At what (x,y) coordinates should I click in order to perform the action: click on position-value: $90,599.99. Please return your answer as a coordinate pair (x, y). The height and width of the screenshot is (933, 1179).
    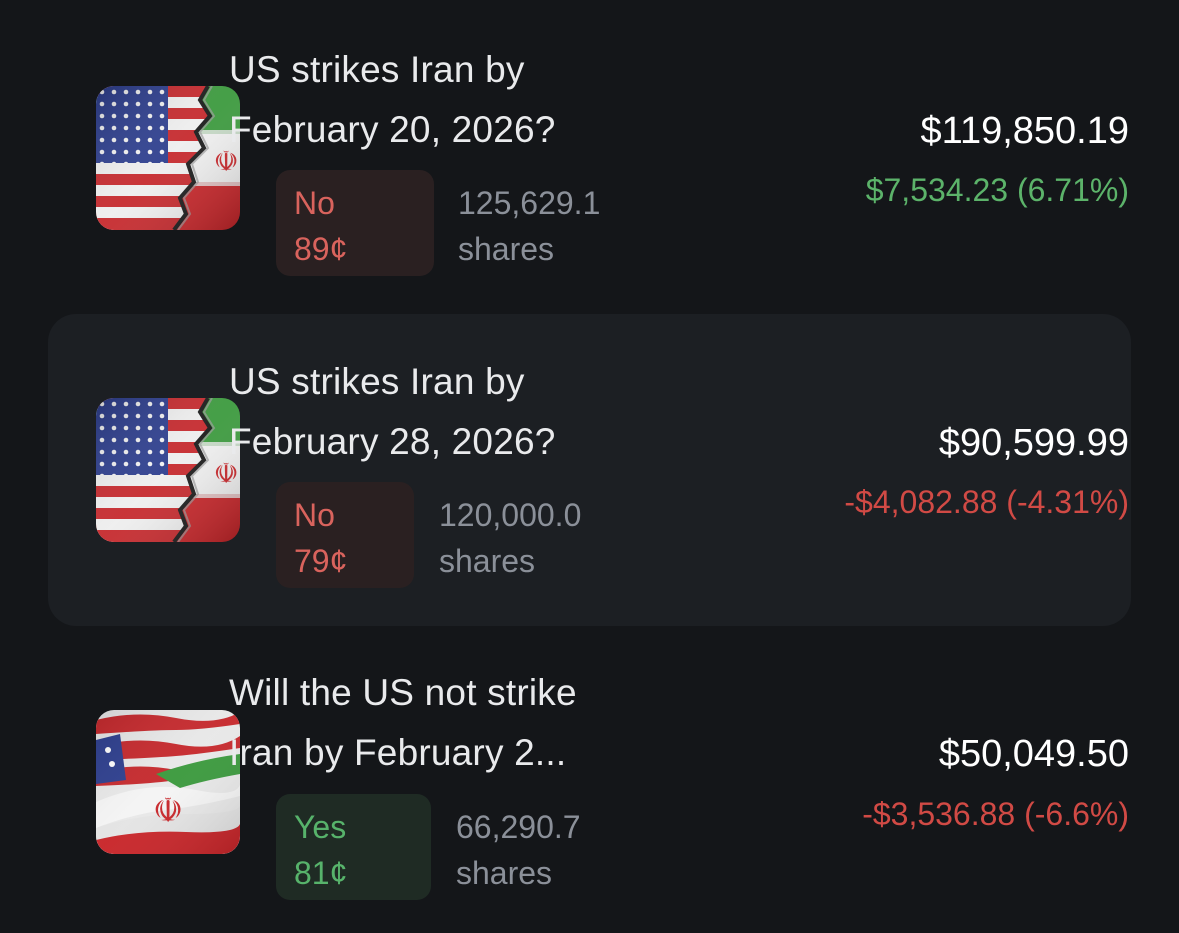
    Looking at the image, I should click on (1033, 443).